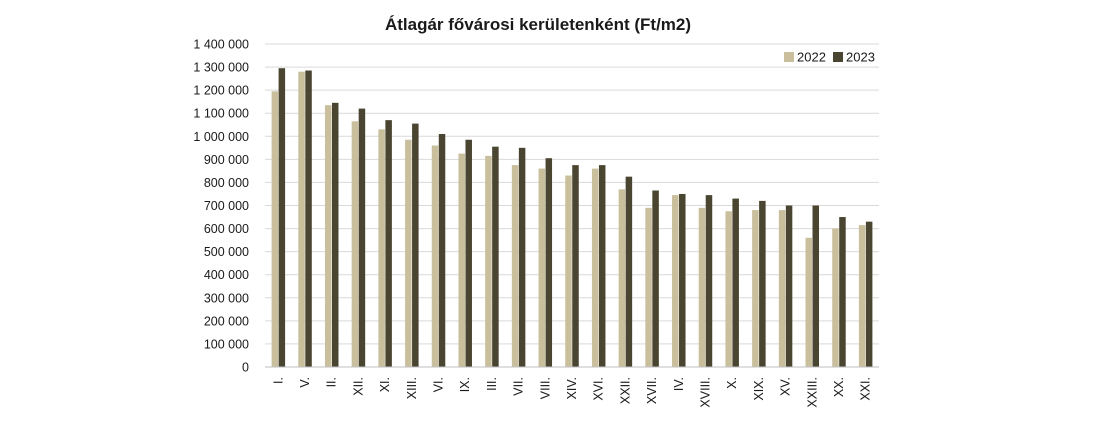 The width and height of the screenshot is (1100, 424). What do you see at coordinates (789, 286) in the screenshot?
I see `bar-2023-XV` at bounding box center [789, 286].